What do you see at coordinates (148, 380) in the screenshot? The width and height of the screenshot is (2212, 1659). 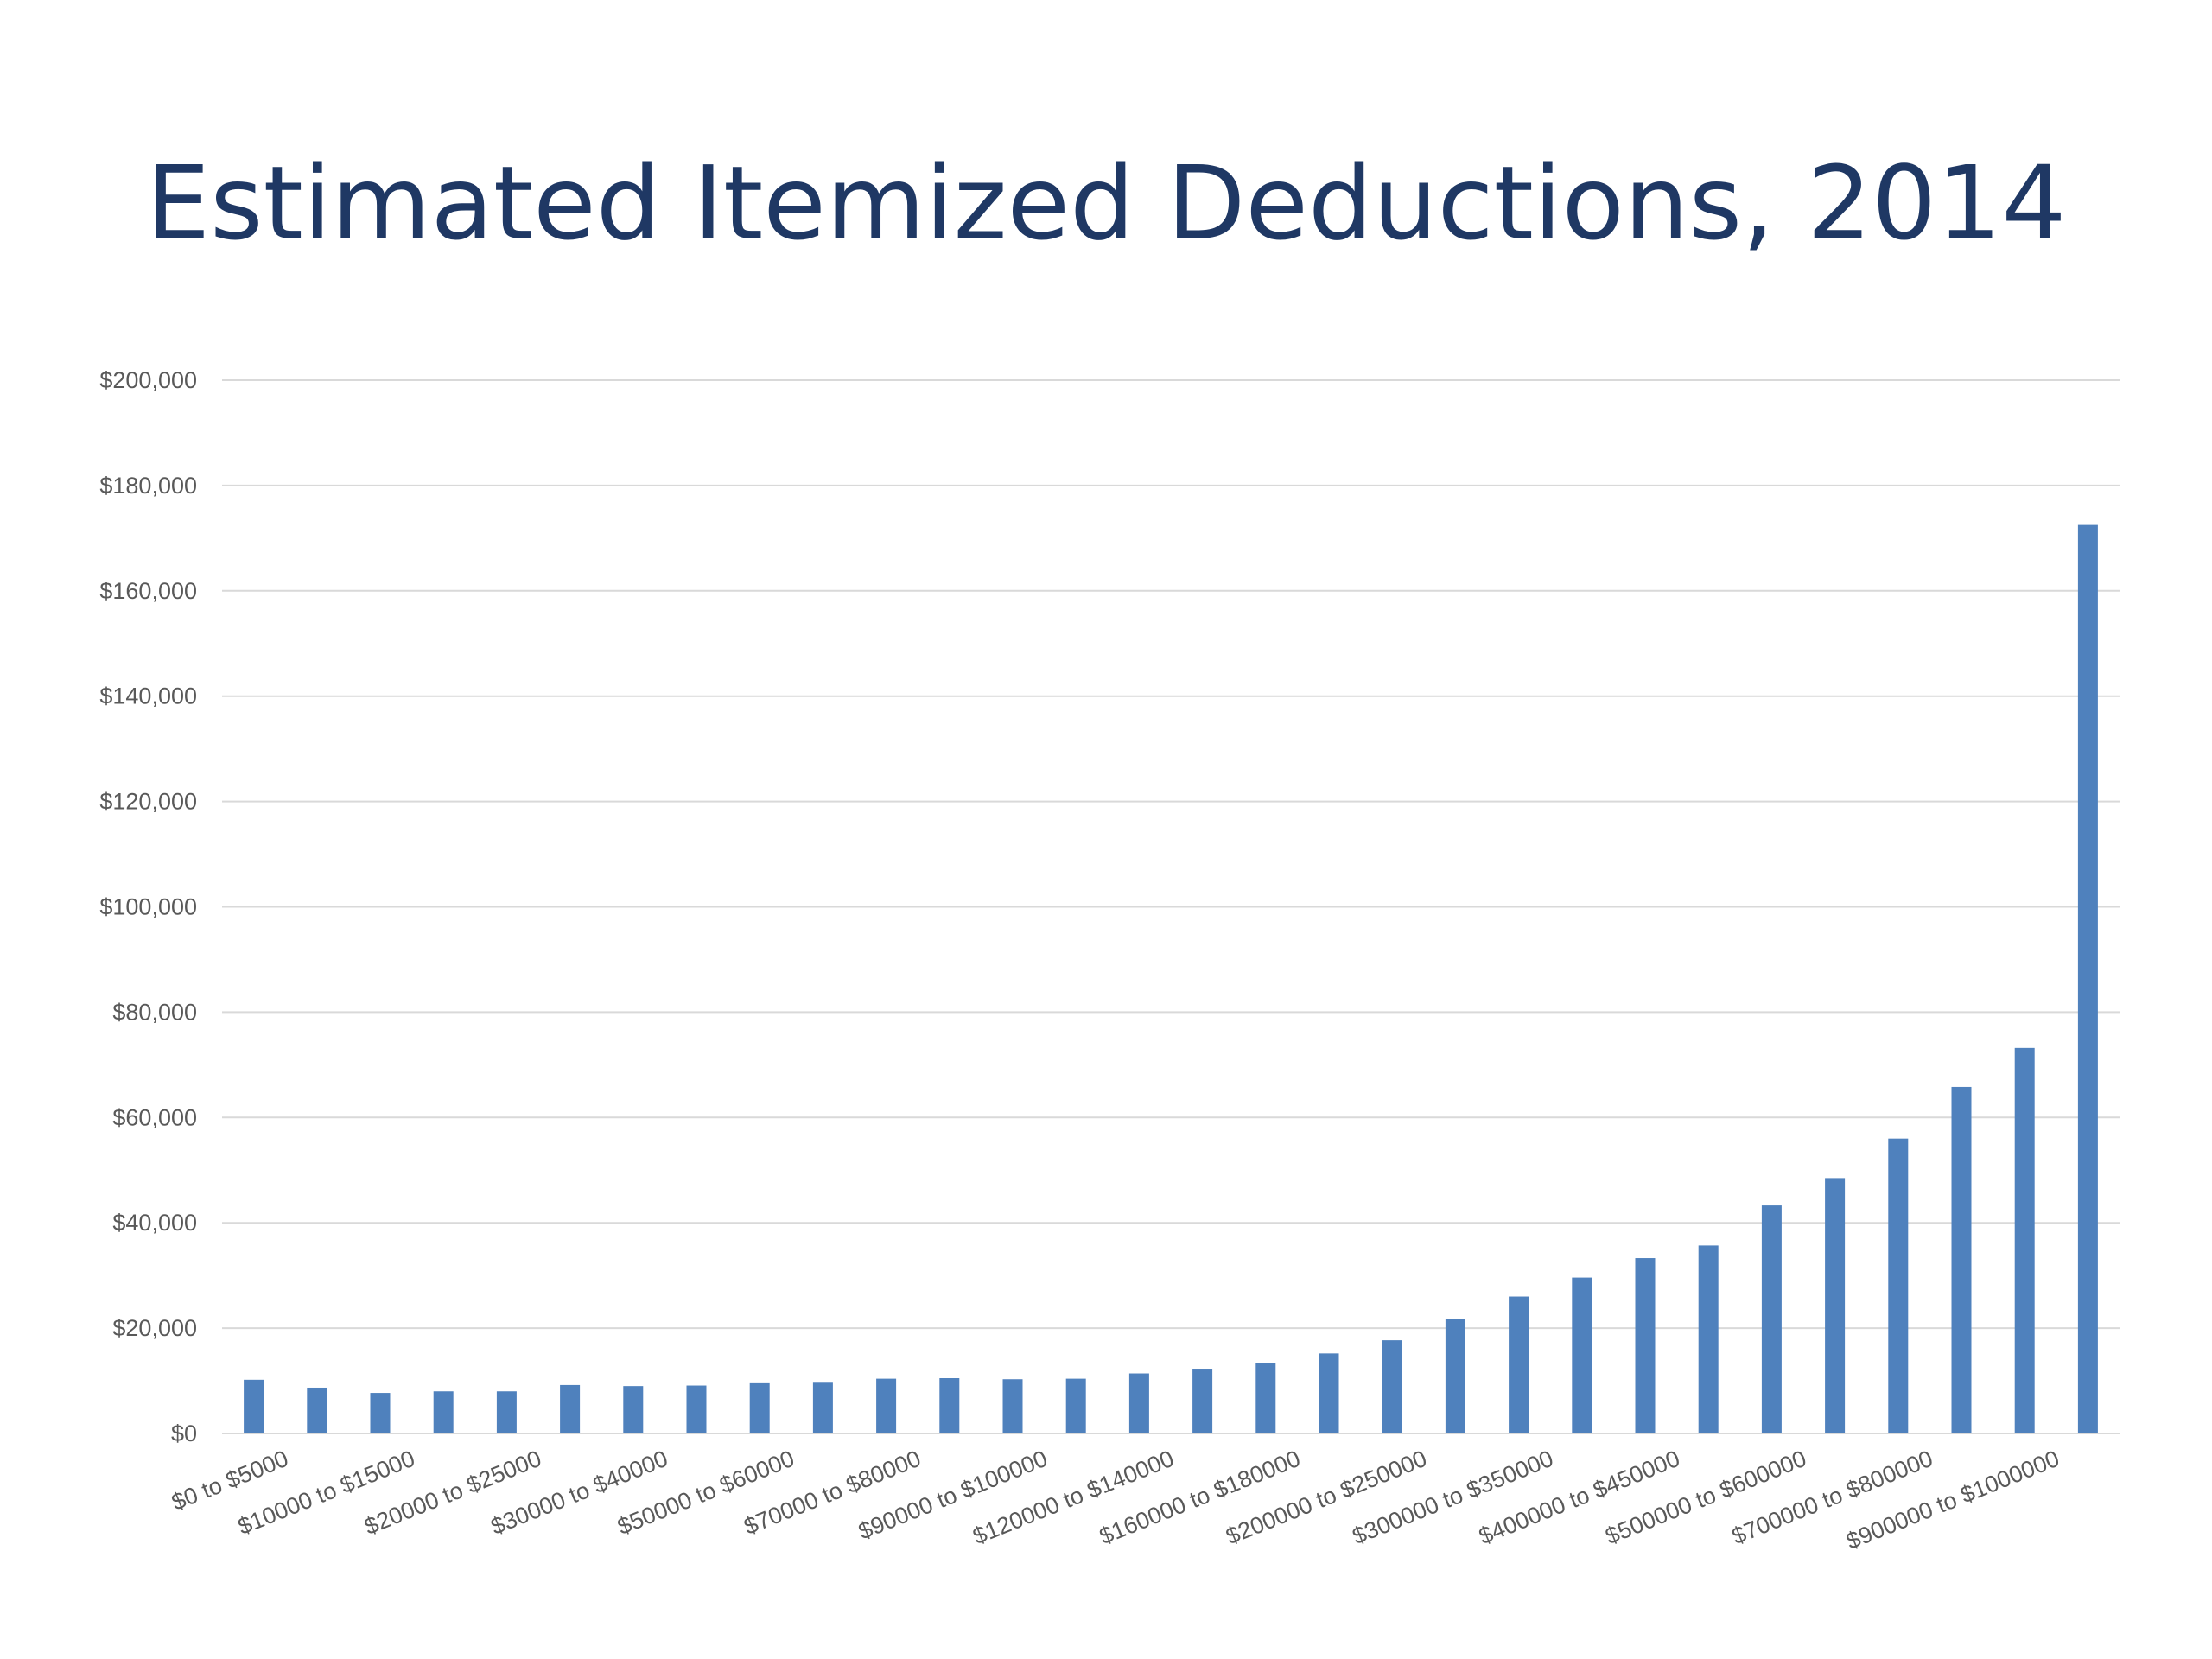 I see `y-tick-label: $200,000` at bounding box center [148, 380].